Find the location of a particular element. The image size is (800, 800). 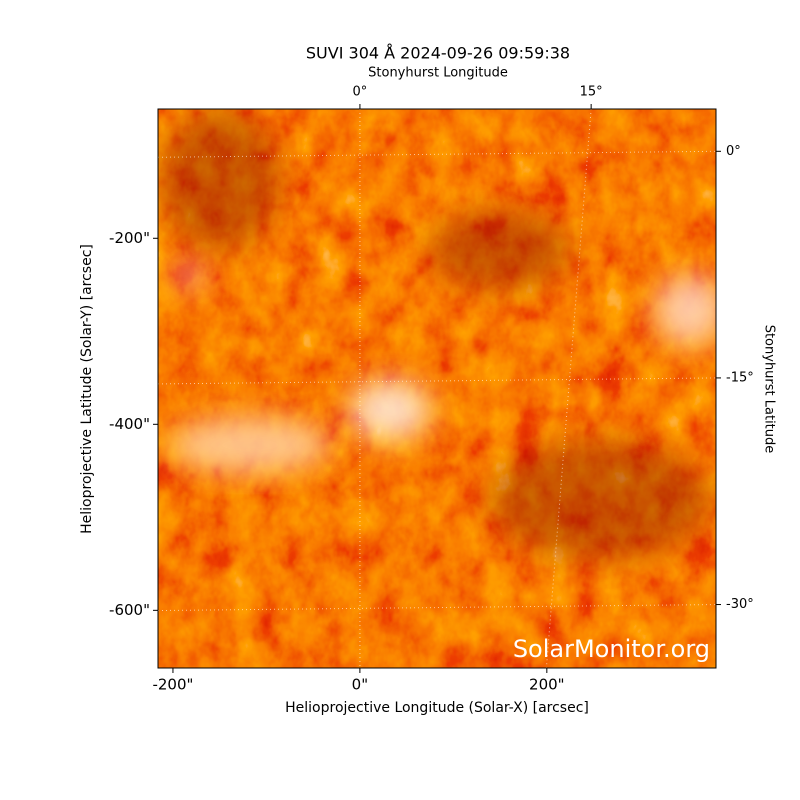

chart-title: SUVI 304 Å 2024-09-26 09:59:38 is located at coordinates (438, 53).